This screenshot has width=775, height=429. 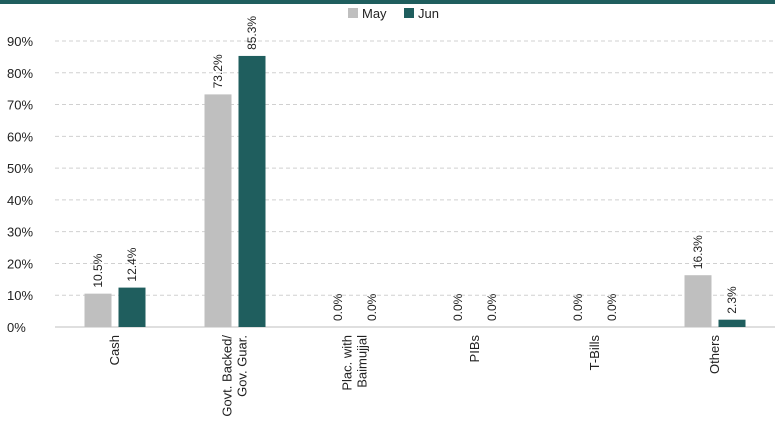 What do you see at coordinates (428, 13) in the screenshot?
I see `legend-label-jun: Jun` at bounding box center [428, 13].